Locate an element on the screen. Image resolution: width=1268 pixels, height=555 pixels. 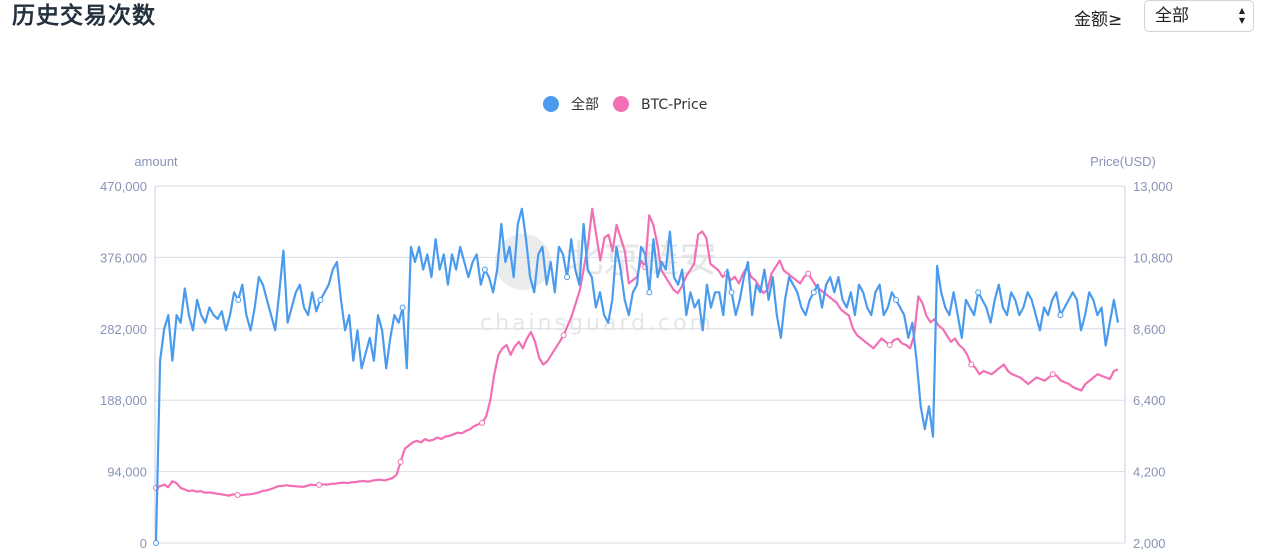
left-tick-label: 376,000 is located at coordinates (123, 257).